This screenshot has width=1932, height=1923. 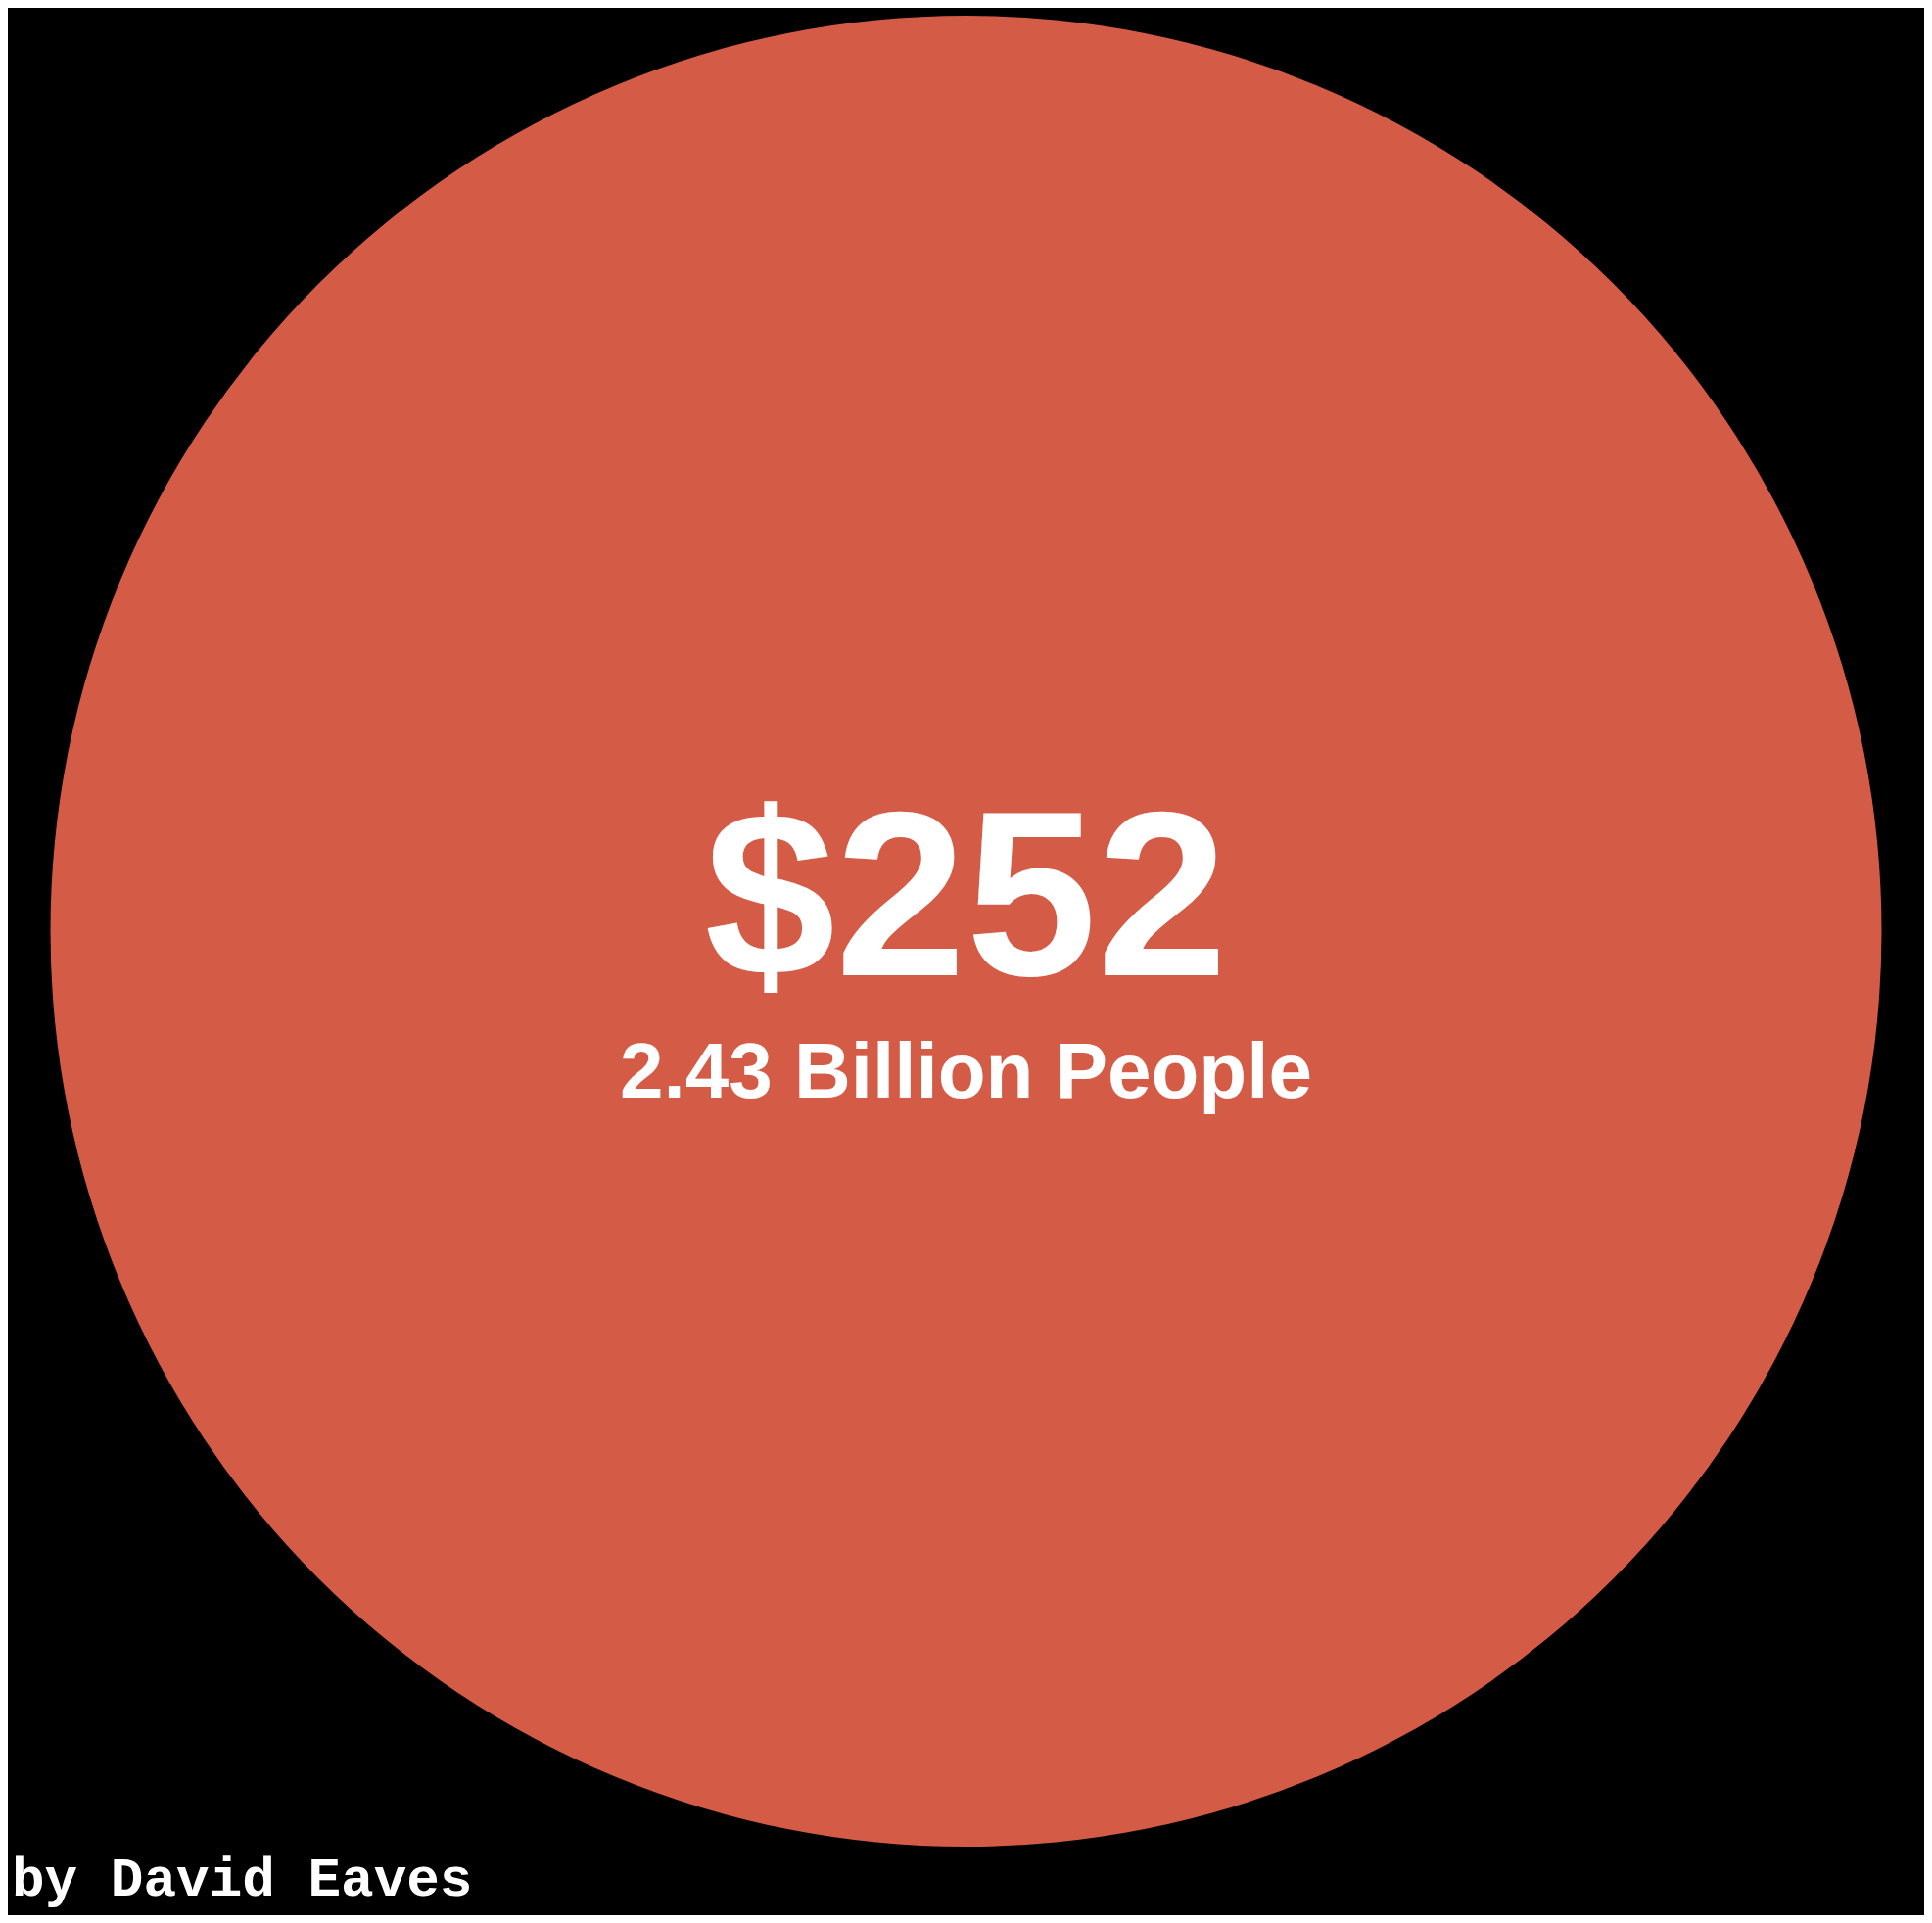 I want to click on text: by David Eaves, so click(x=243, y=1881).